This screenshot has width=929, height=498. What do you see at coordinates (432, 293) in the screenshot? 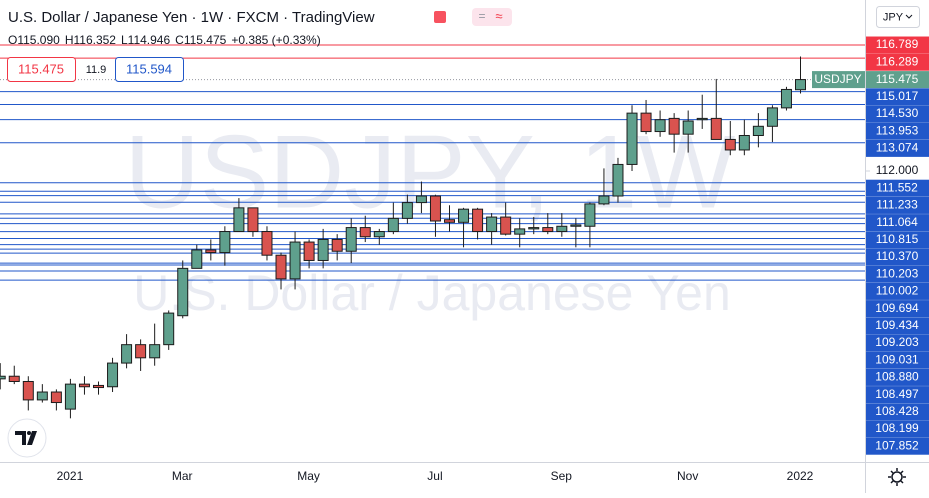
I see `watermark-name: U.S. Dollar / Japanese Yen` at bounding box center [432, 293].